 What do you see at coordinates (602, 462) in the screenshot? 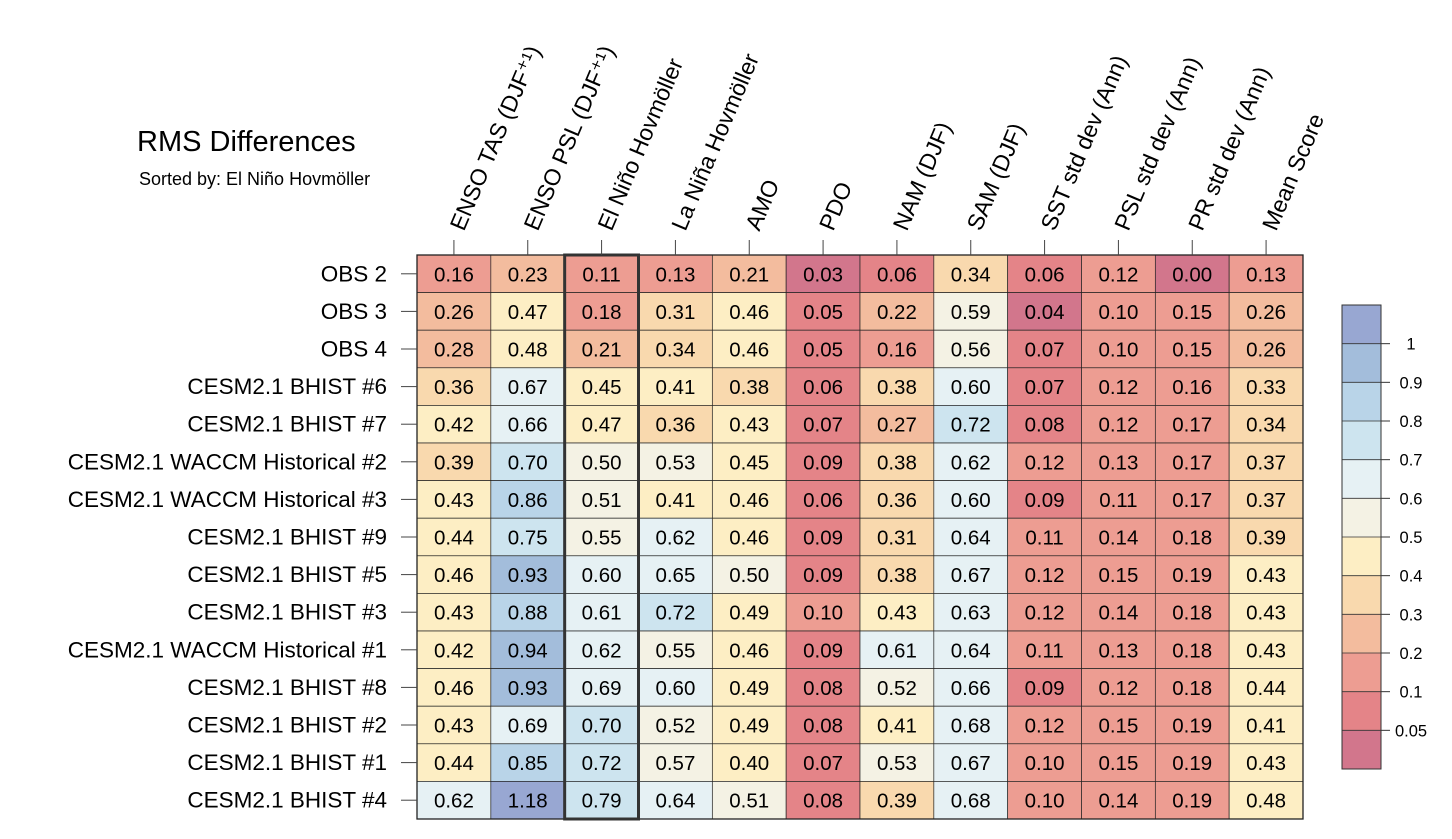
I see `cell-value-label: 0.50` at bounding box center [602, 462].